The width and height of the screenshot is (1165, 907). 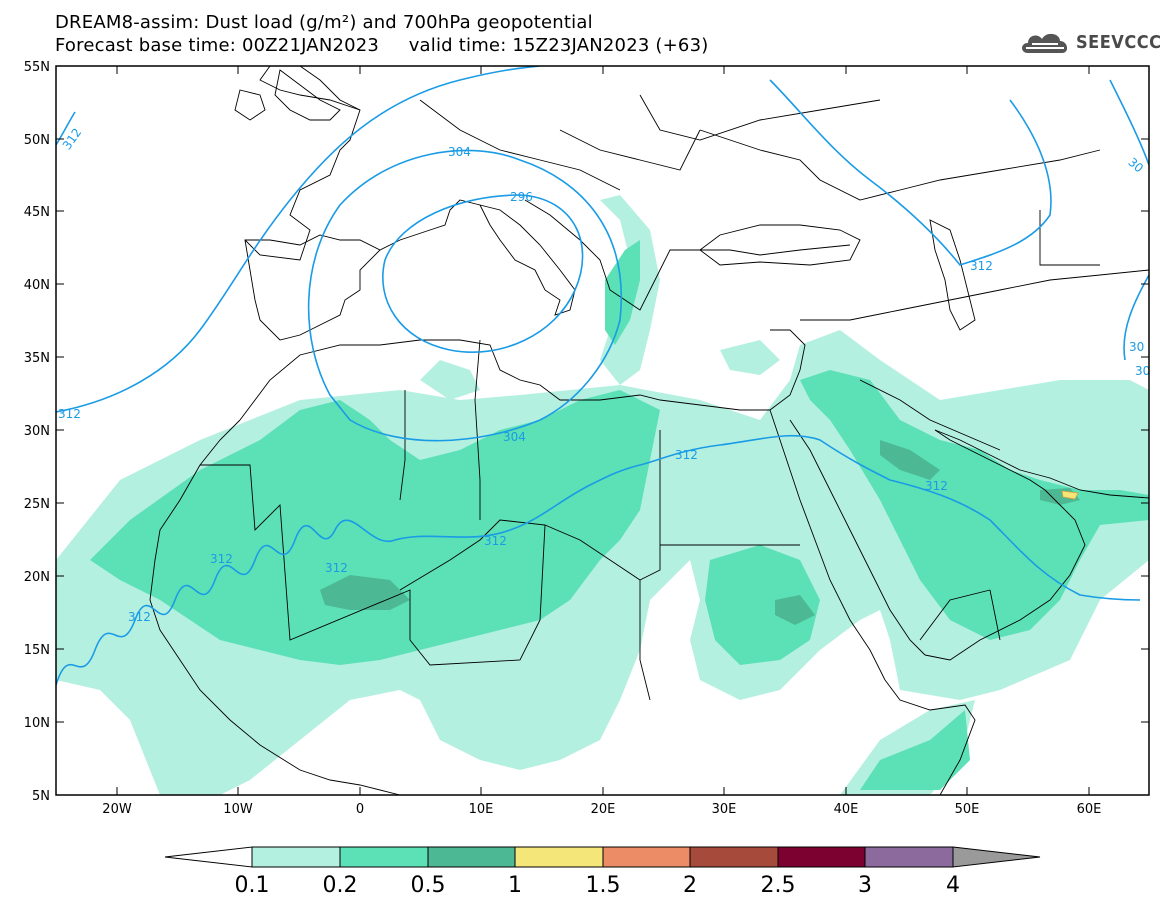 I want to click on lon-label: 50E, so click(x=967, y=809).